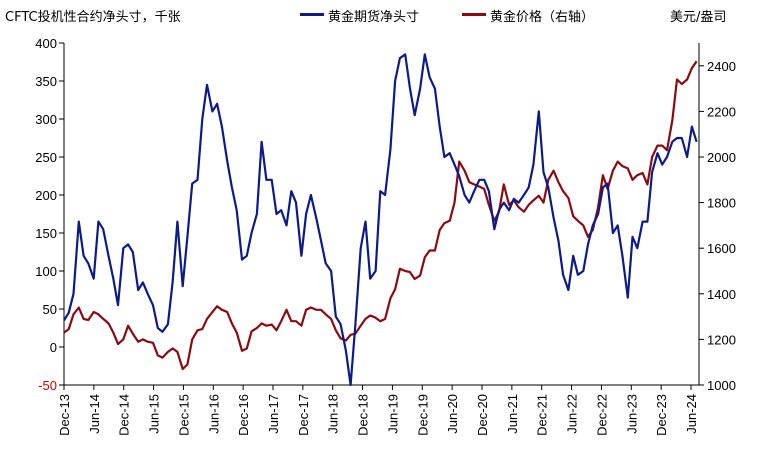  What do you see at coordinates (691, 414) in the screenshot?
I see `x-tick-label: Jun-24` at bounding box center [691, 414].